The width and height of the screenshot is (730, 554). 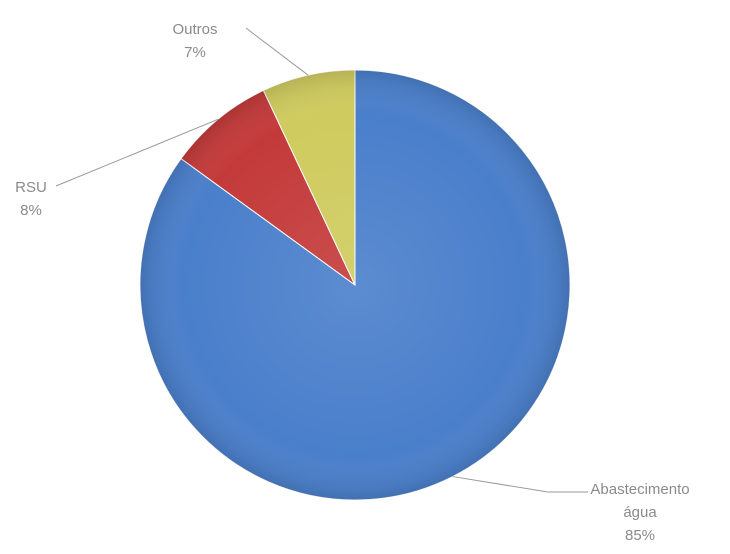 What do you see at coordinates (520, 484) in the screenshot?
I see `leader-line-abastecimento` at bounding box center [520, 484].